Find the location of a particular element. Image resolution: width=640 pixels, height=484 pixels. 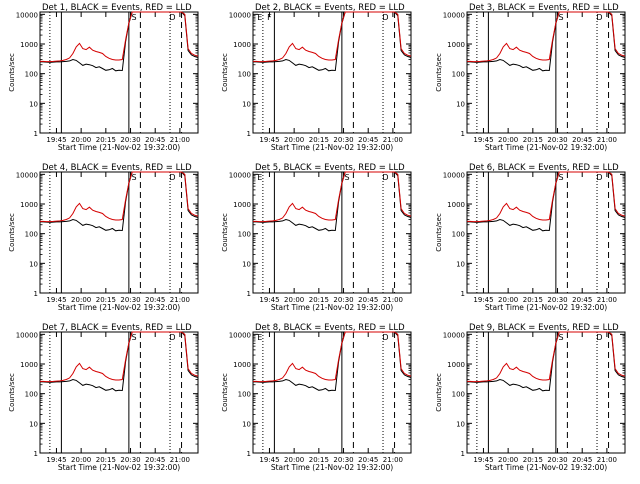

panel-title: Det 1, BLACK = Events, RED = LLD is located at coordinates (117, 8).